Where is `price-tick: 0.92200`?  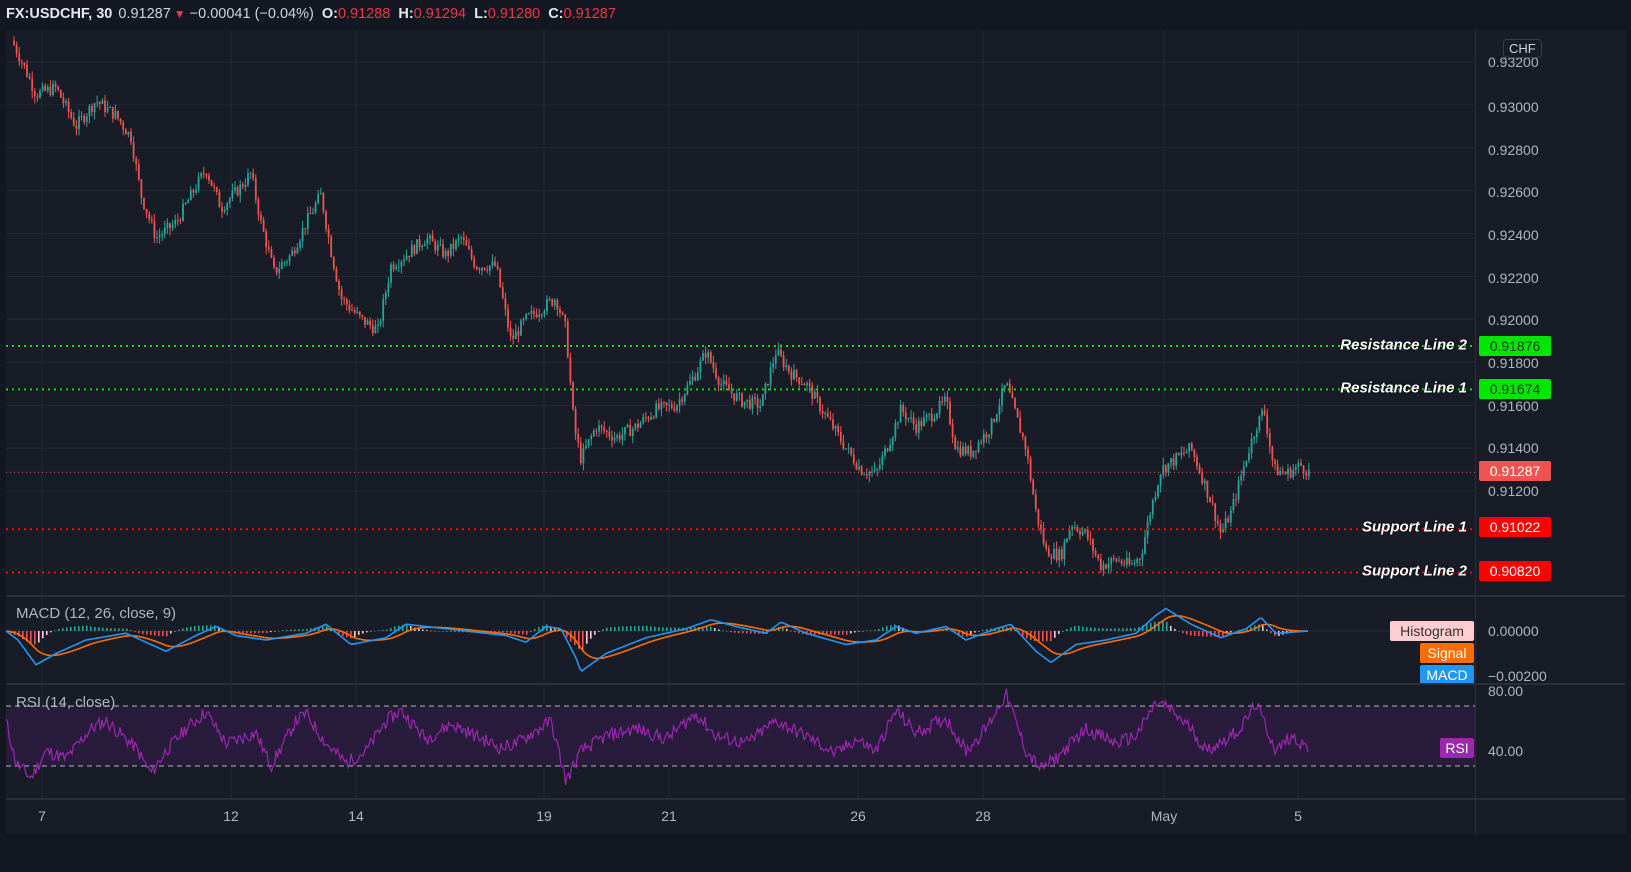 price-tick: 0.92200 is located at coordinates (1513, 278).